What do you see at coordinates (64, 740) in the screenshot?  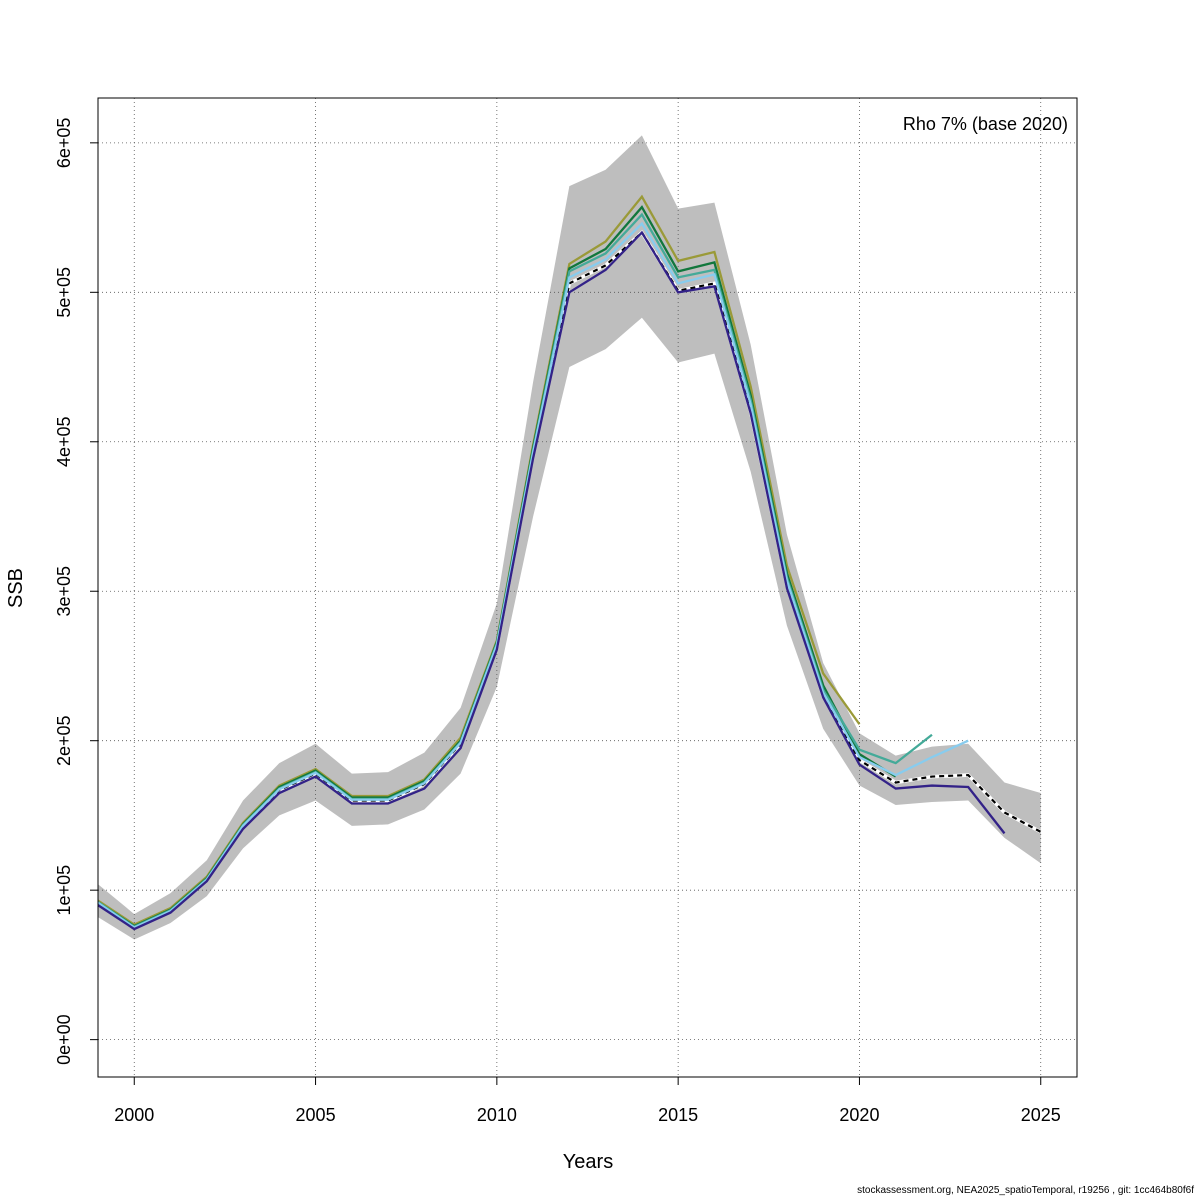 I see `y-tick-label-200000: 2e+05` at bounding box center [64, 740].